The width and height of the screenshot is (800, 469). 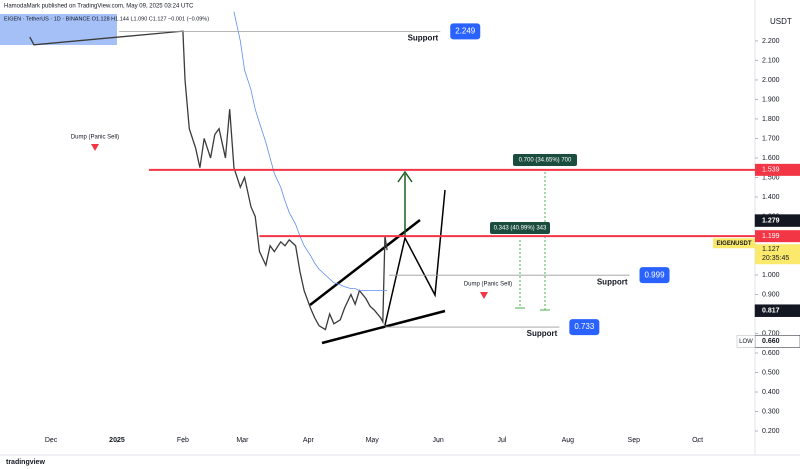 I want to click on y-tick-label: 1.900, so click(x=771, y=99).